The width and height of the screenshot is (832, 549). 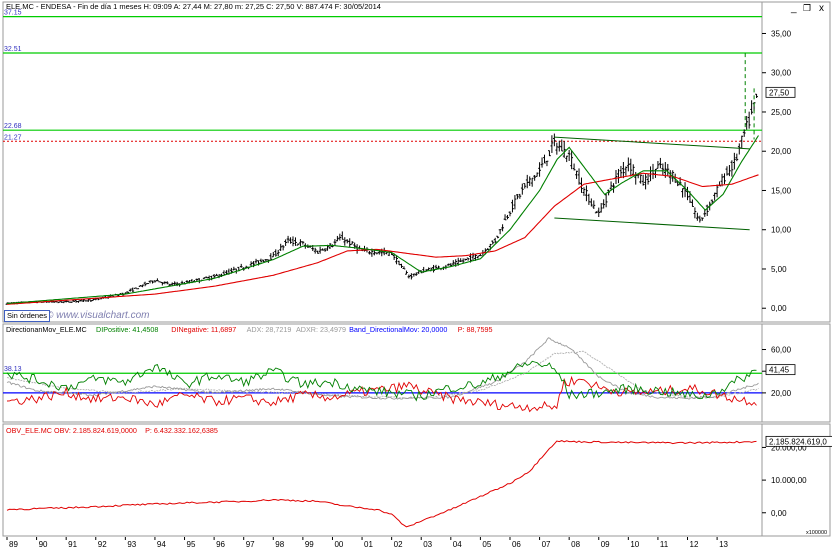 What do you see at coordinates (13, 544) in the screenshot?
I see `time-axis-label: 89` at bounding box center [13, 544].